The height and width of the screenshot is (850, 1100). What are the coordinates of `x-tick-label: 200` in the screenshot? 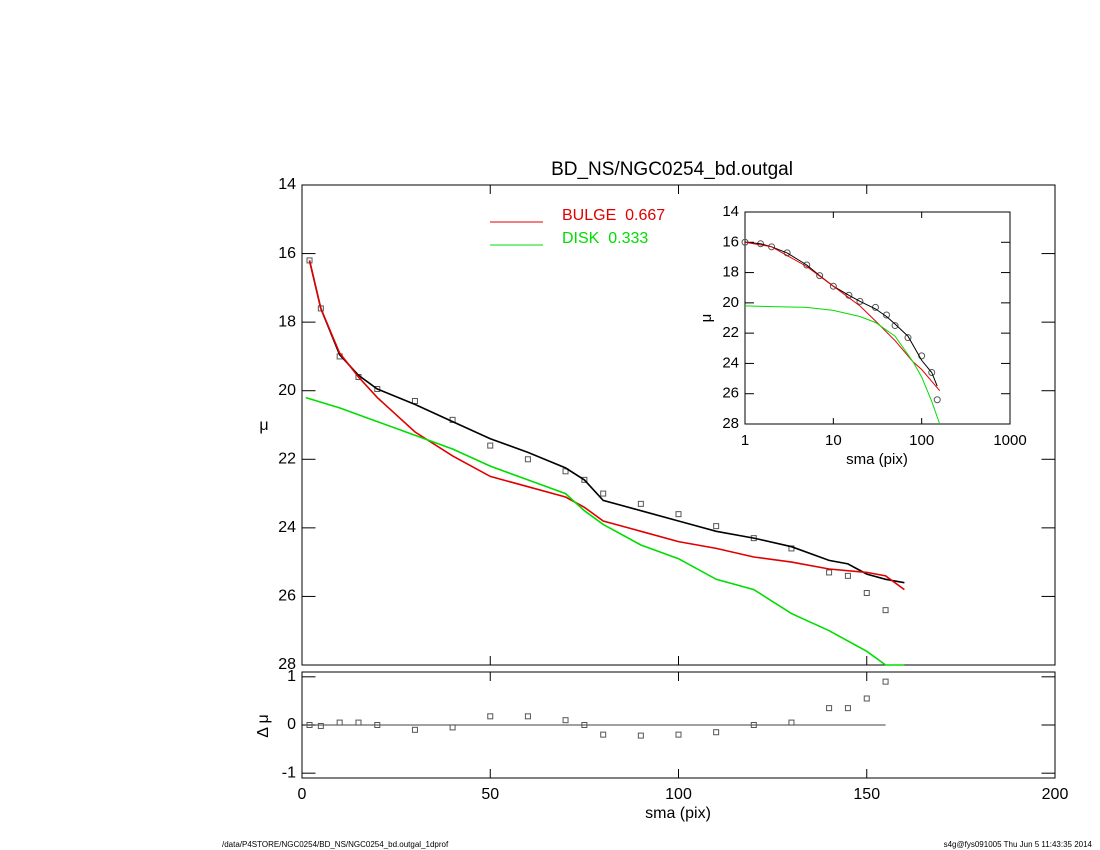 It's located at (1055, 794).